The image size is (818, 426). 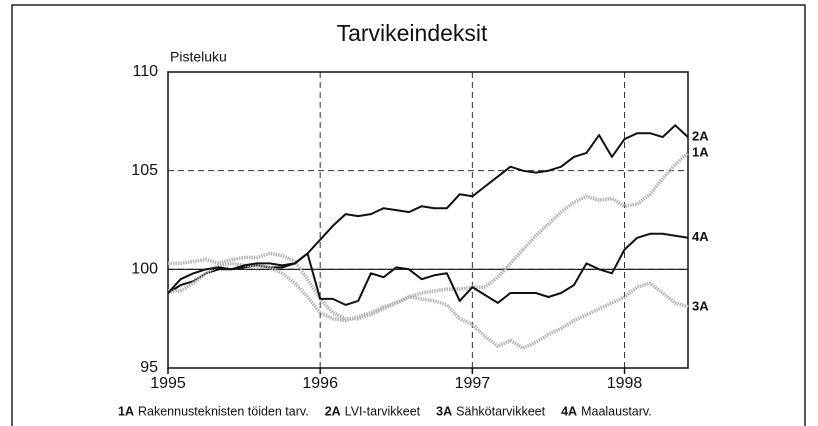 I want to click on legend-item: 3A Sähkötarvikkeet, so click(x=490, y=411).